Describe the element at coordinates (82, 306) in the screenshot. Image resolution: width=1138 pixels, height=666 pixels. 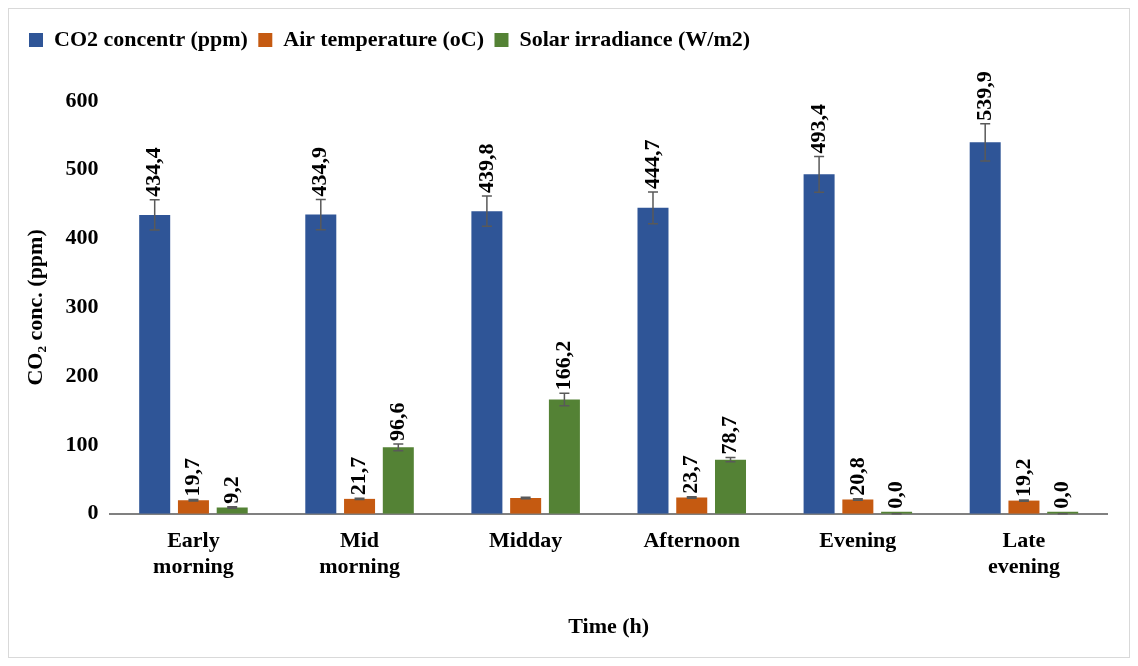
I see `y-tick-label: 300` at that location.